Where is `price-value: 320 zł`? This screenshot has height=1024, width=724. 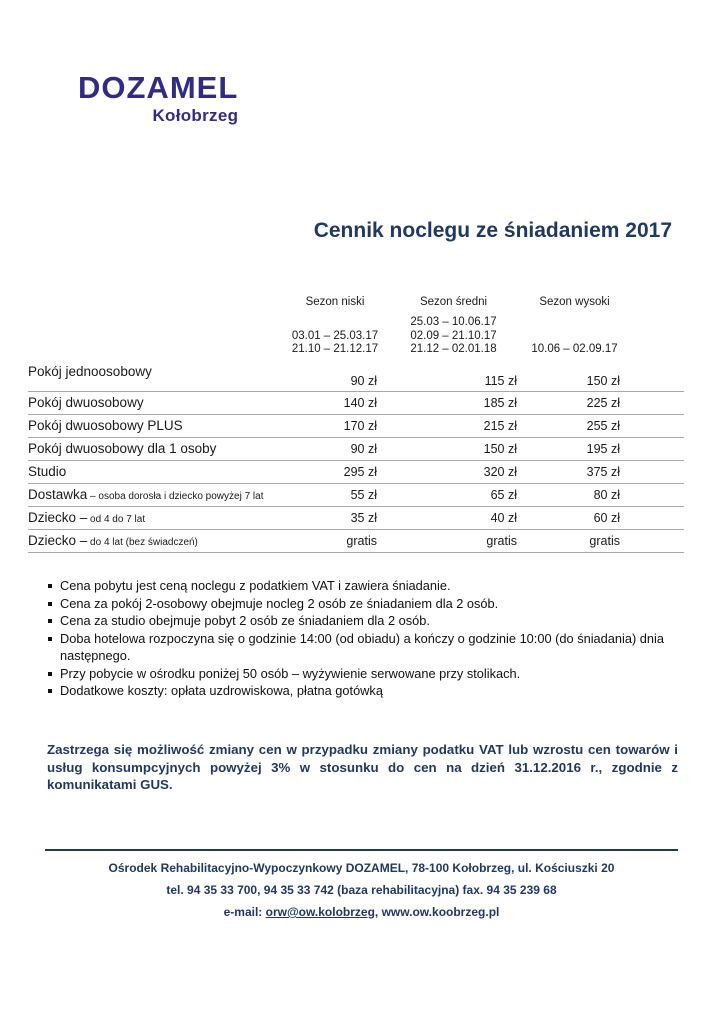
price-value: 320 zł is located at coordinates (453, 472).